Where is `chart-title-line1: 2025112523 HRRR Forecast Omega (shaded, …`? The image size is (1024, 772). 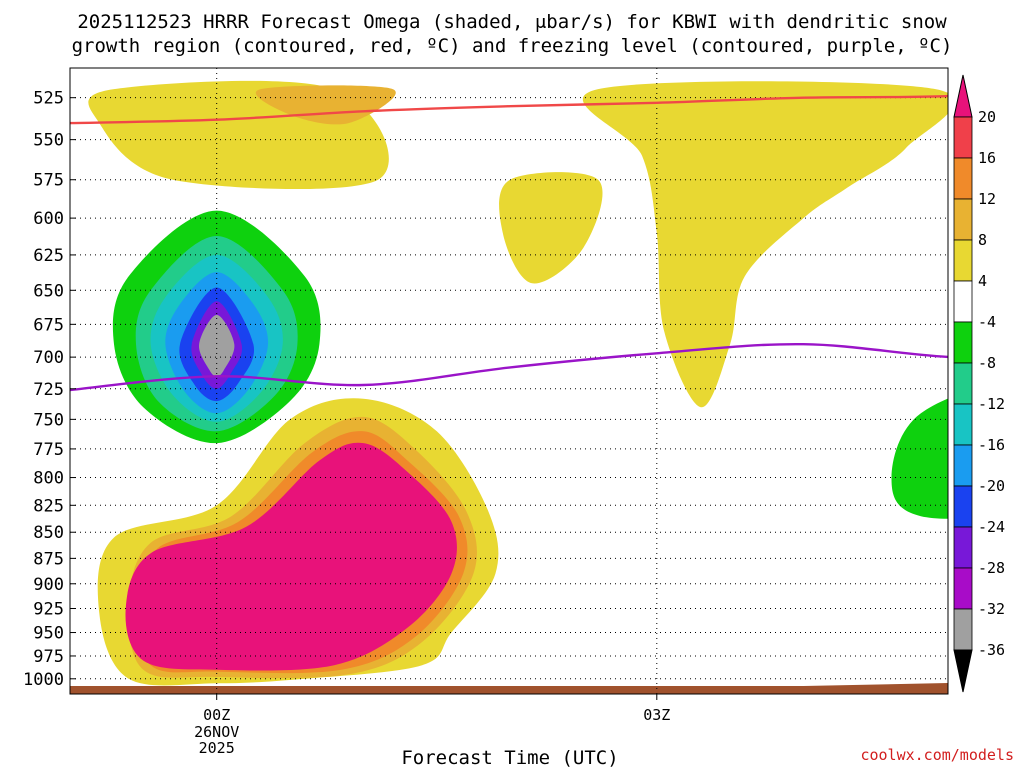
chart-title-line1: 2025112523 HRRR Forecast Omega (shaded, … is located at coordinates (512, 22).